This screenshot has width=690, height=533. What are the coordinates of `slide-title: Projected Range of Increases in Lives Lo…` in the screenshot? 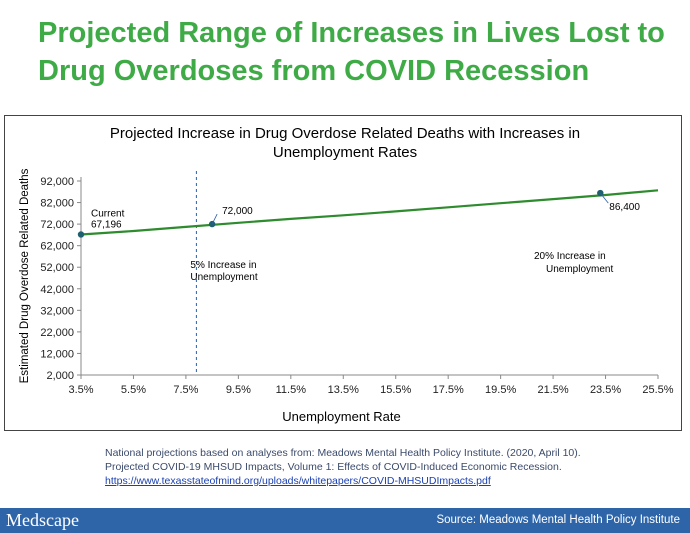 It's located at (351, 52).